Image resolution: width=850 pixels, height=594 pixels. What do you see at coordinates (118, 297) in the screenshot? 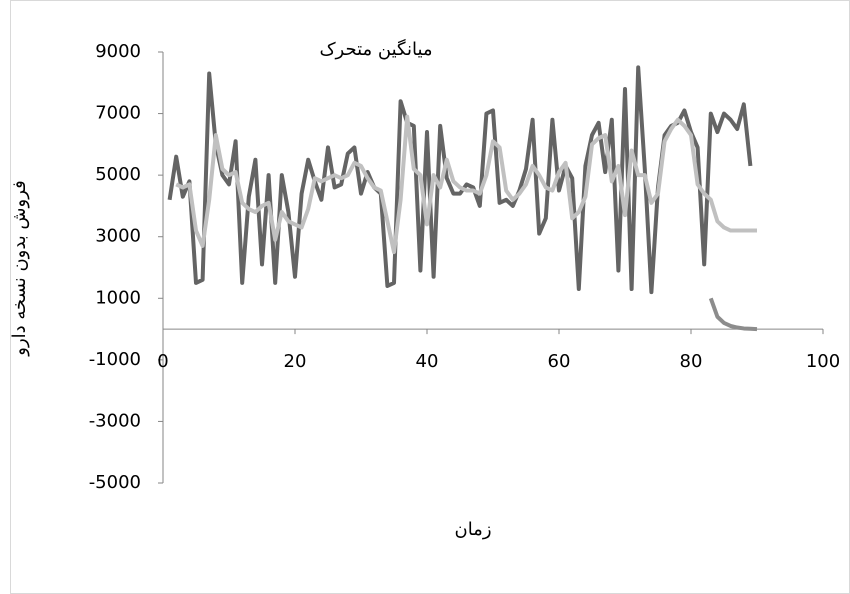
I see `y-tick-label: 1000` at bounding box center [118, 297].